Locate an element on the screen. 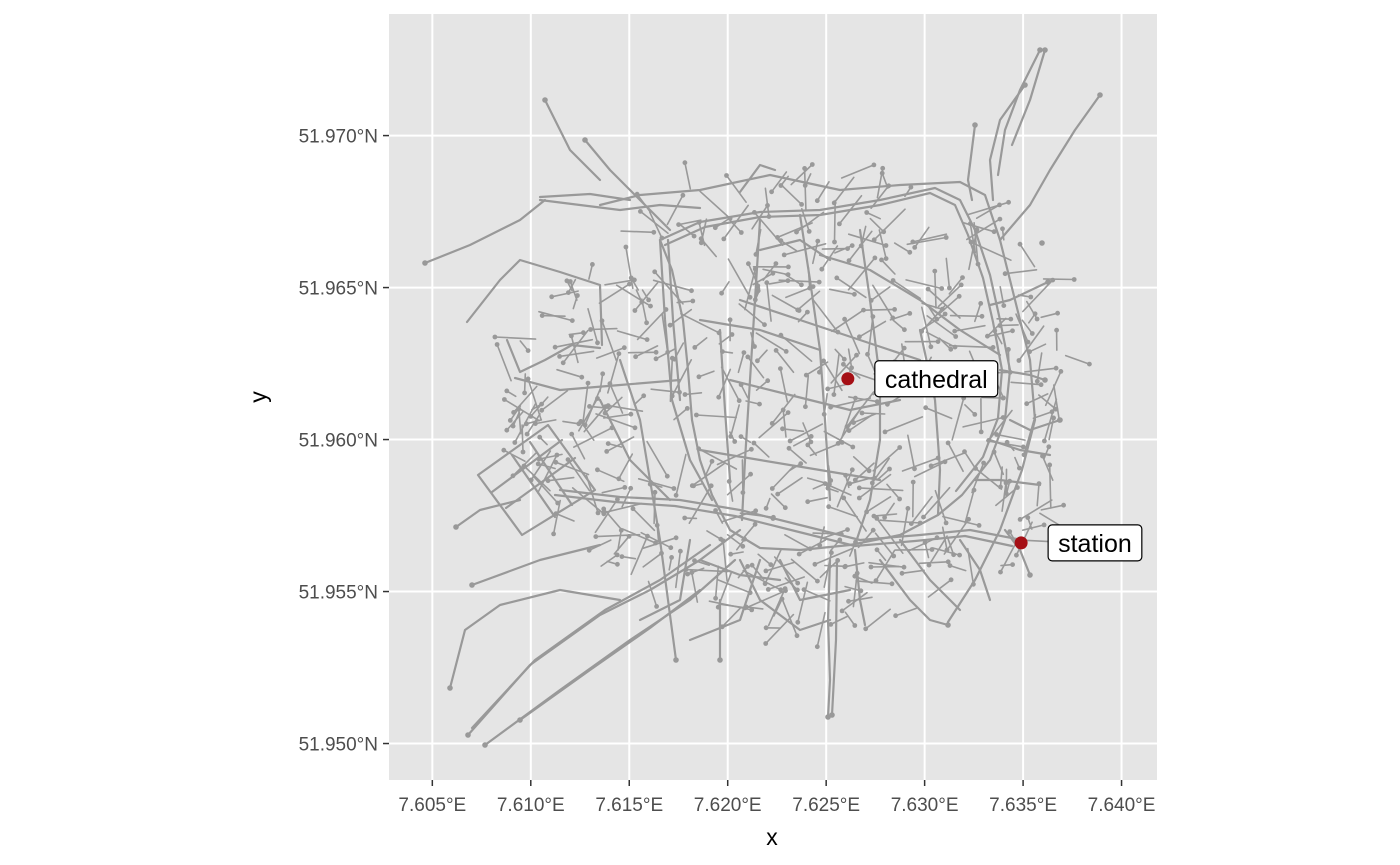 This screenshot has height=865, width=1400. x-tick-label: 7.635°E is located at coordinates (1023, 805).